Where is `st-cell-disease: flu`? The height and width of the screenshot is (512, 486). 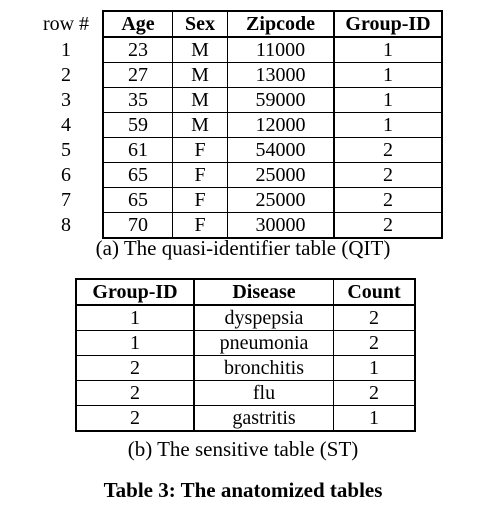 st-cell-disease: flu is located at coordinates (263, 393).